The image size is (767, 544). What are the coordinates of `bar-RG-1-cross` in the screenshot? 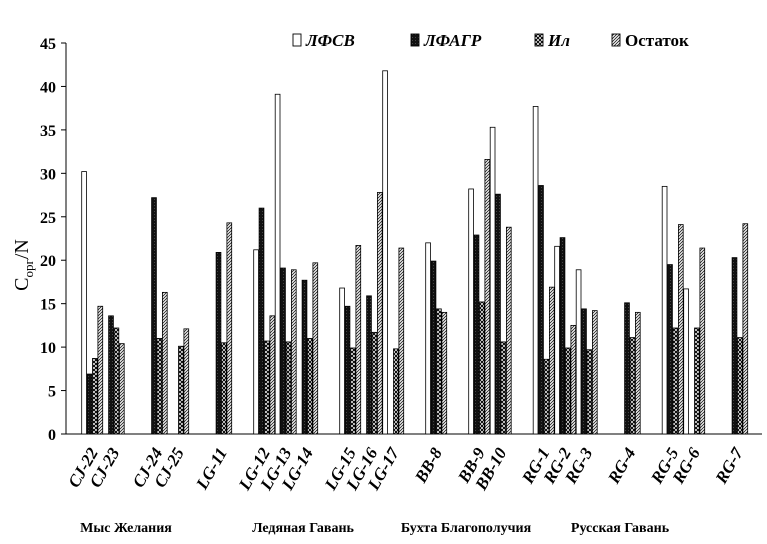 It's located at (546, 396).